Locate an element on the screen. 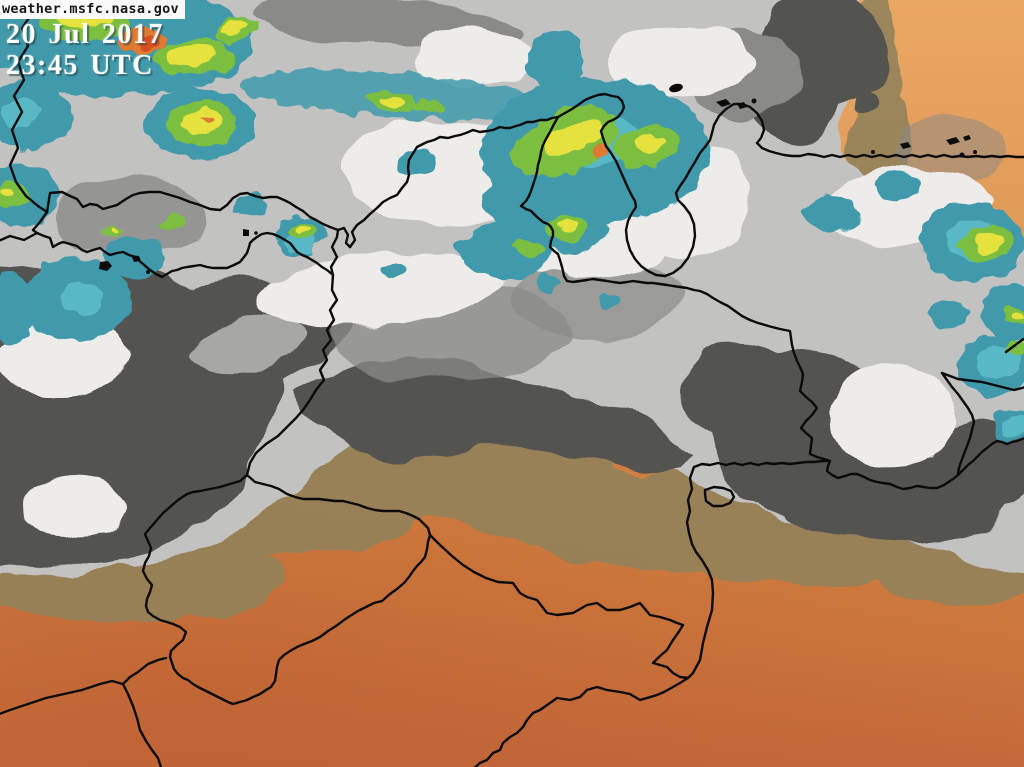  panama-south-coast is located at coordinates (185, 255).